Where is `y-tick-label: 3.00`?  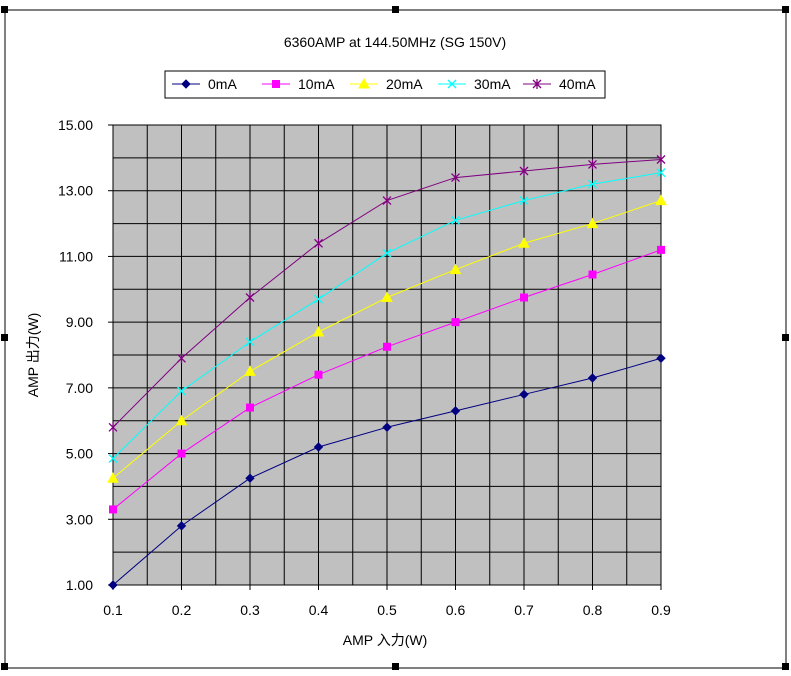 y-tick-label: 3.00 is located at coordinates (79, 519).